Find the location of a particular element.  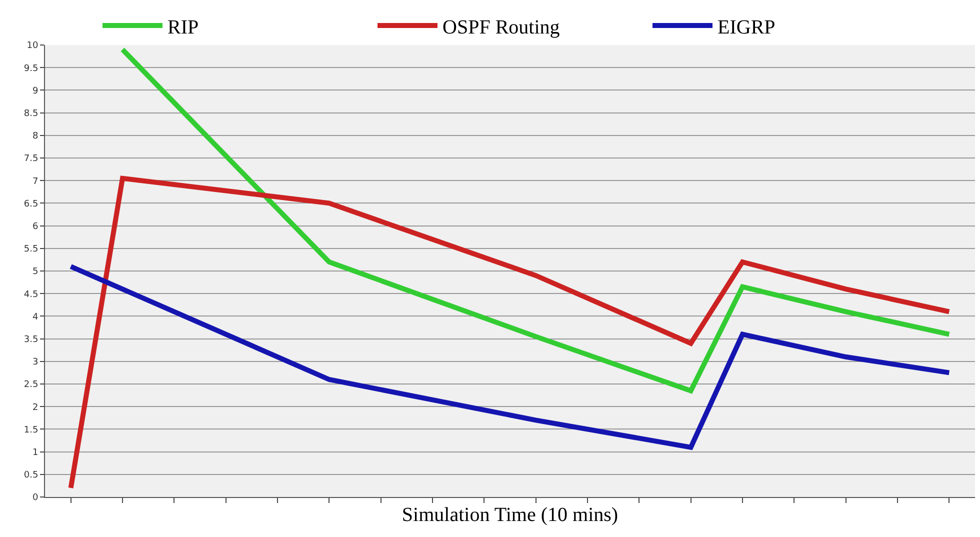

y-tick-label: 6.5 is located at coordinates (31, 204).